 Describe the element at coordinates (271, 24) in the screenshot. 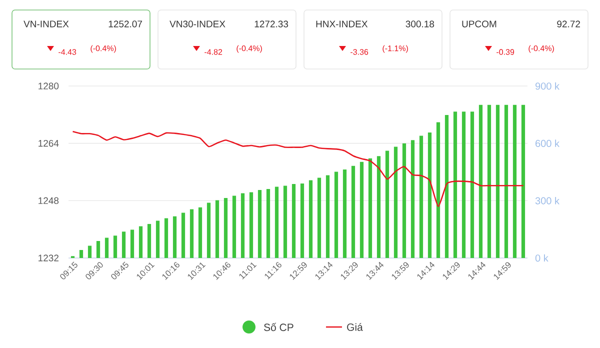

I see `text: 1272.33` at that location.